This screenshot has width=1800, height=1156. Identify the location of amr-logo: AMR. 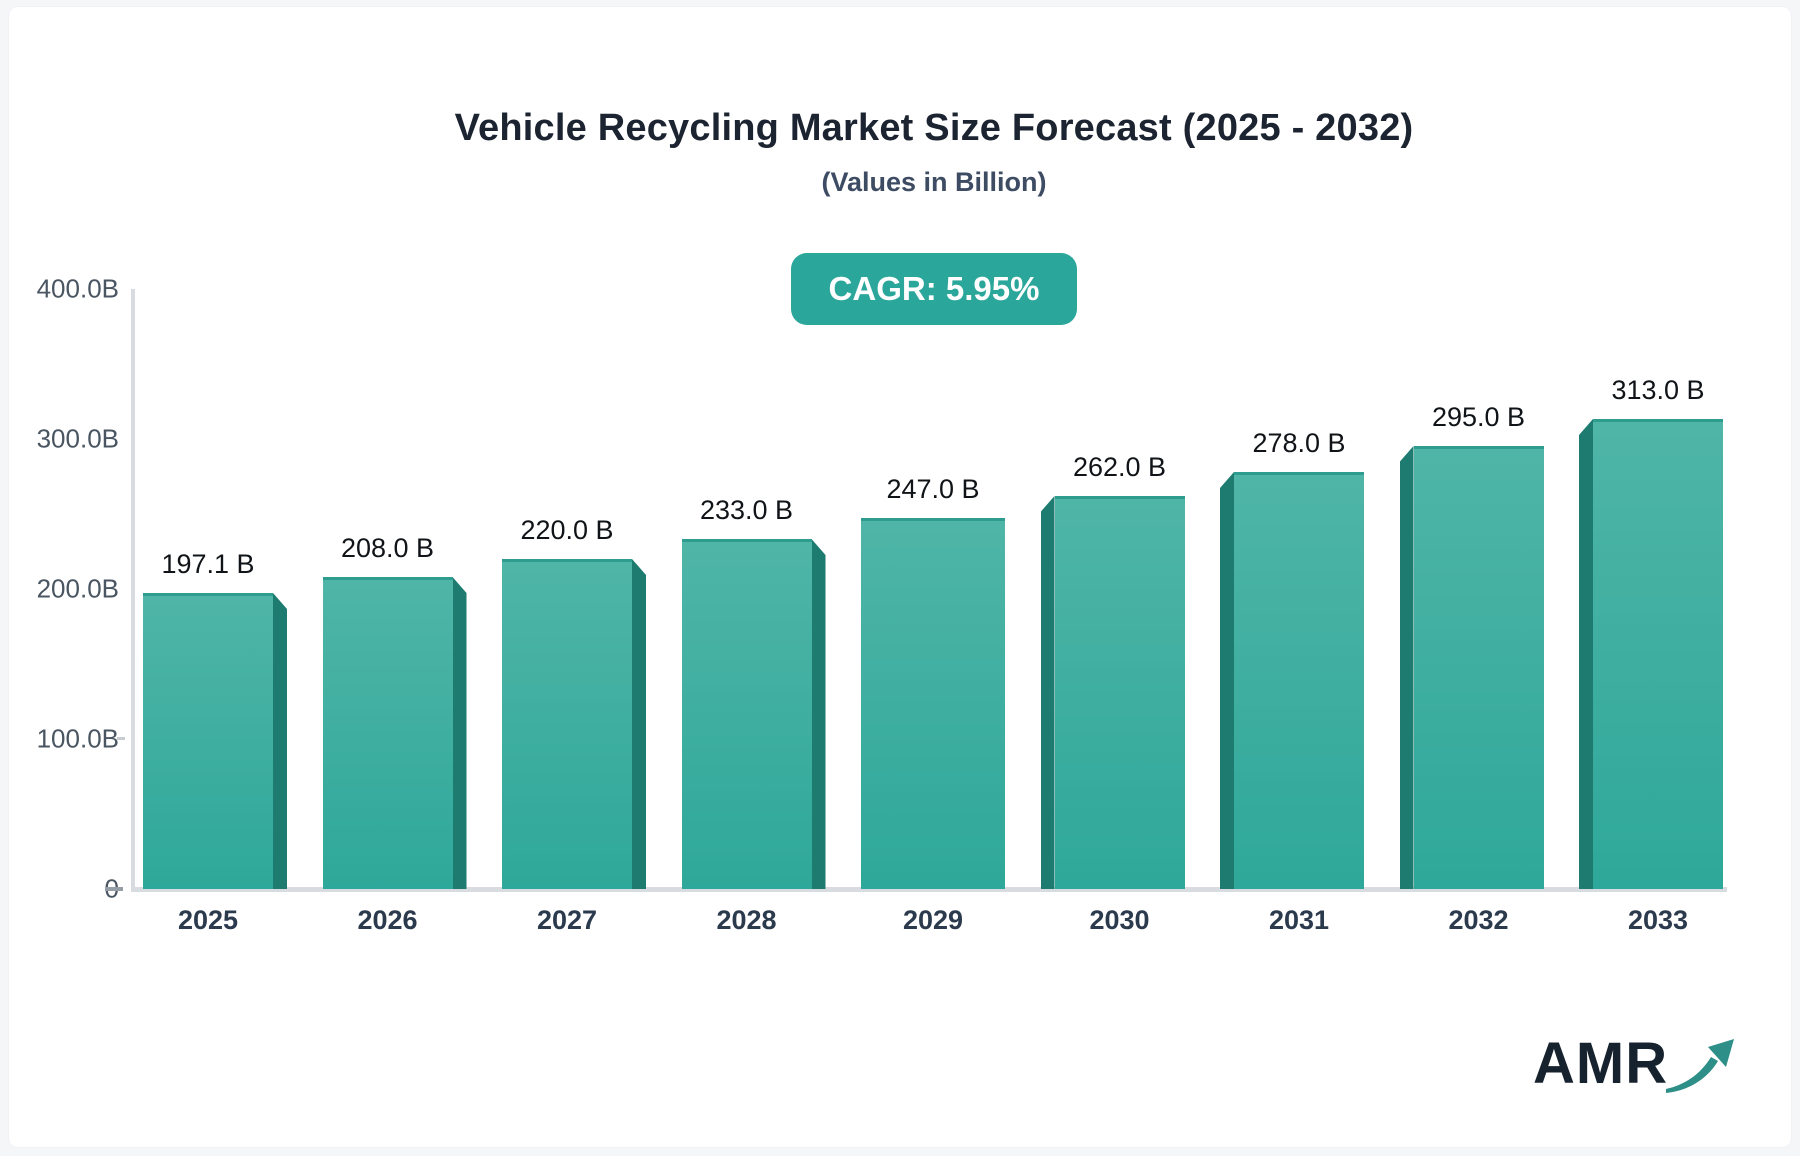
(1635, 1067).